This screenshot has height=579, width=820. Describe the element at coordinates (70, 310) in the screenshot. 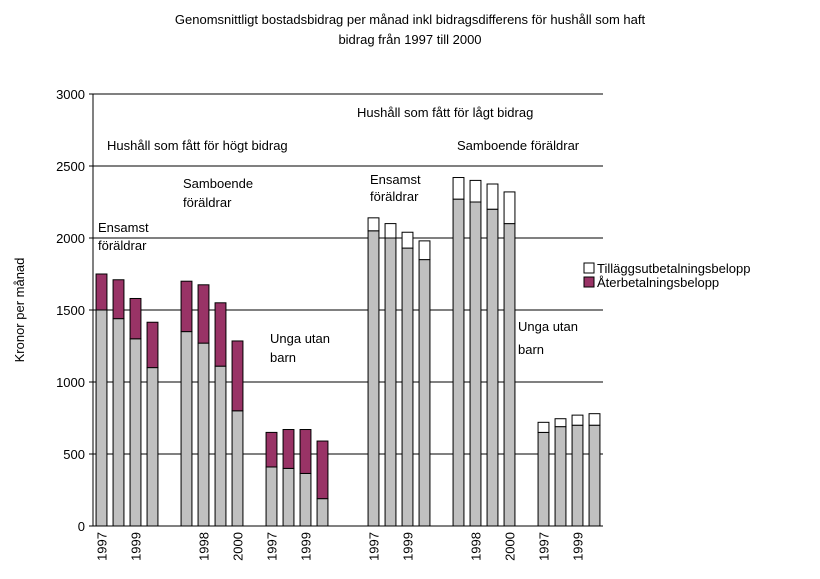

I see `y-tick-label: 1500` at that location.